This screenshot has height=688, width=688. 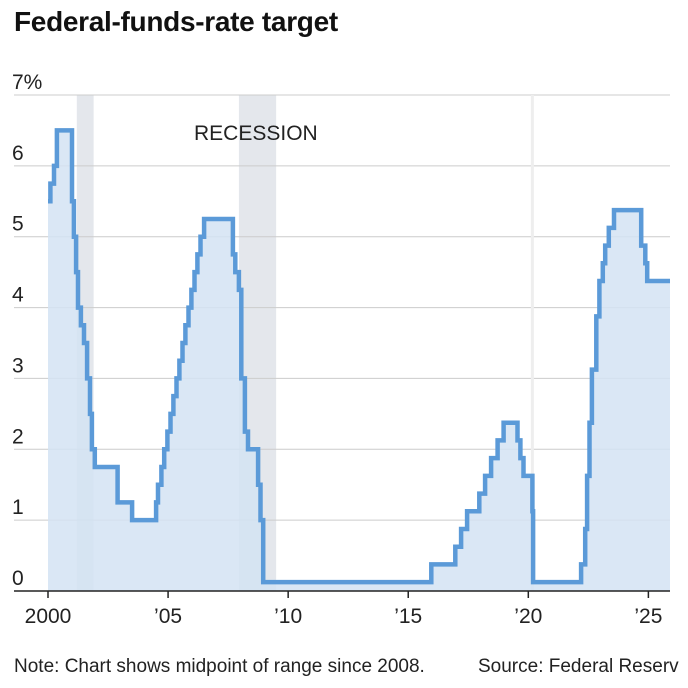 I want to click on y-tick-labels: 0 1 2 3 4 5 6 7%, so click(x=27, y=330).